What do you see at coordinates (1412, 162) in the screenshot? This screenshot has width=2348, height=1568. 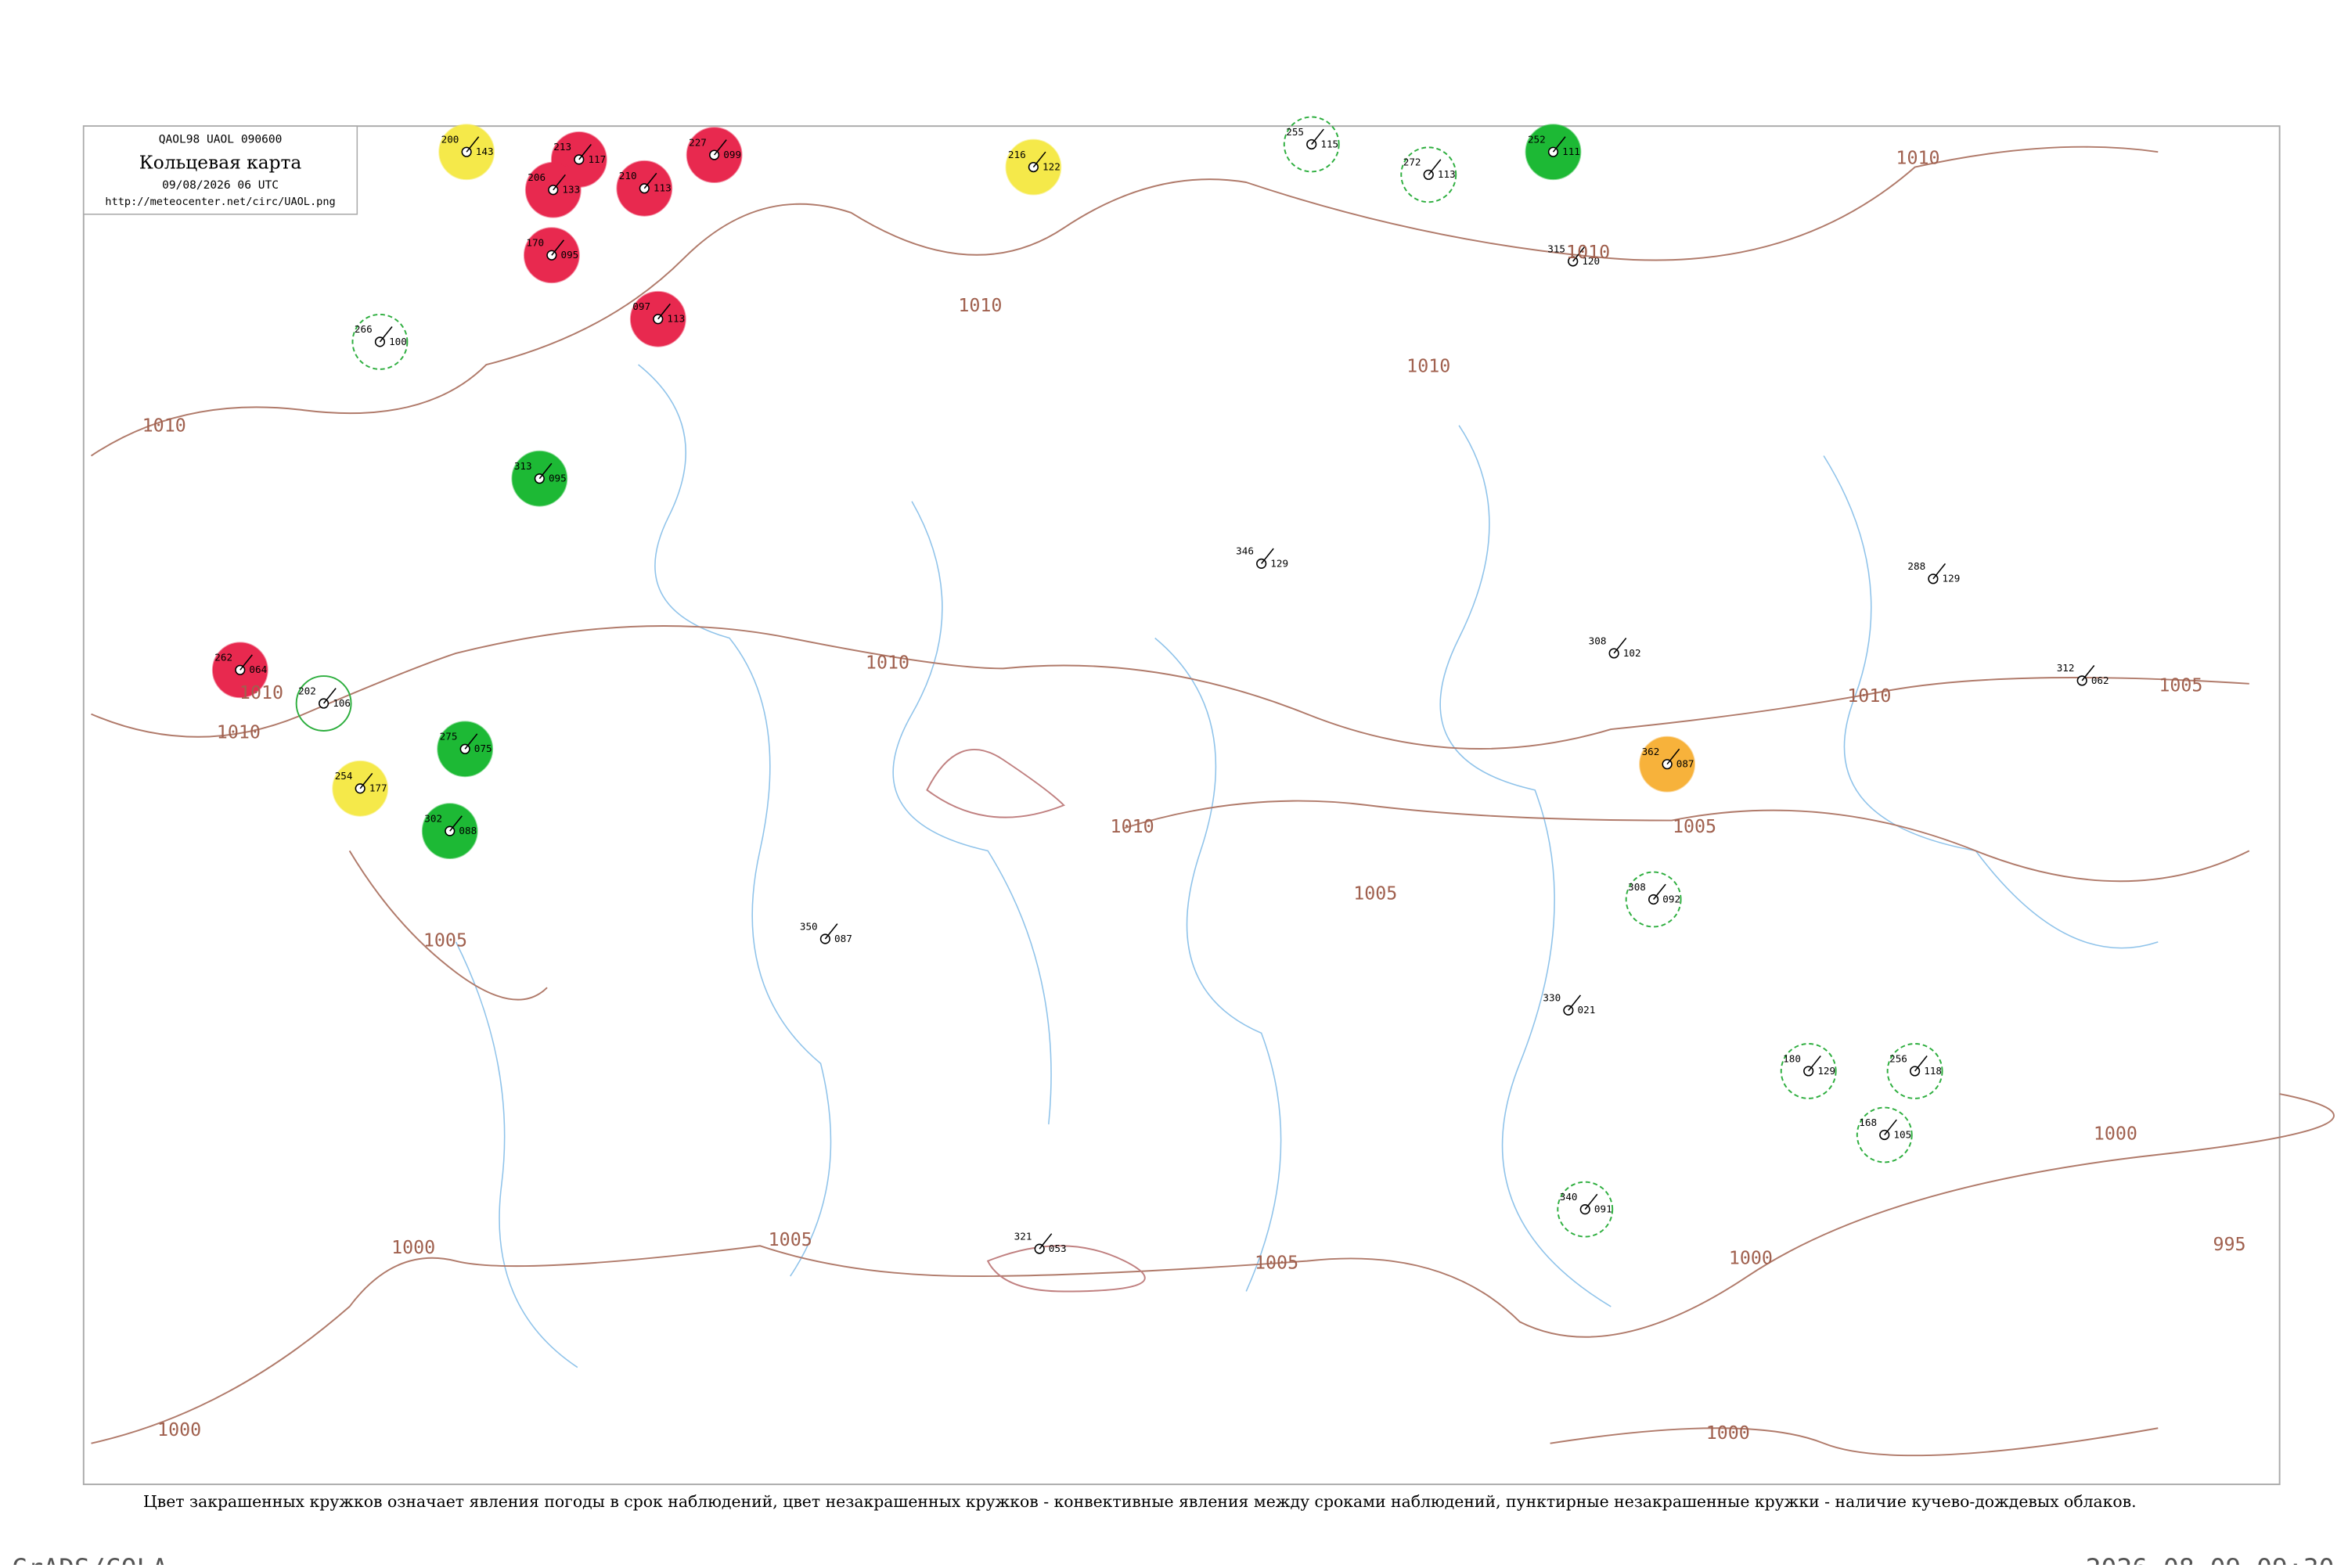 I see `station-pressure: 272` at bounding box center [1412, 162].